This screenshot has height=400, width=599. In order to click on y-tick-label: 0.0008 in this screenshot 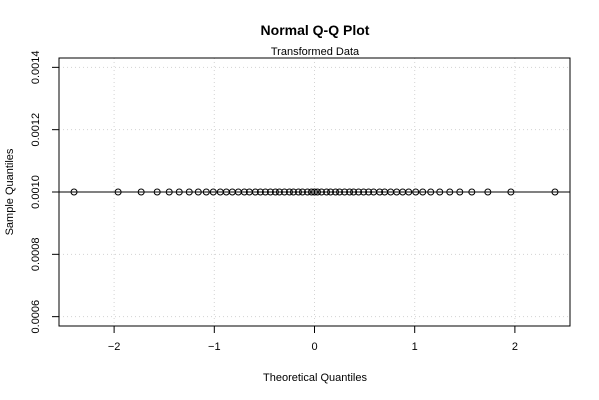, I will do `click(36, 254)`.